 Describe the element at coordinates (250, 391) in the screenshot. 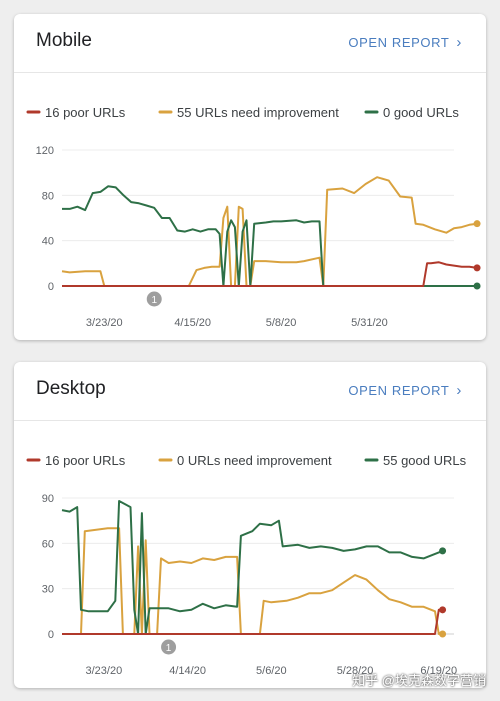

I see `card-header: Desktop OPEN REPORT ›` at that location.